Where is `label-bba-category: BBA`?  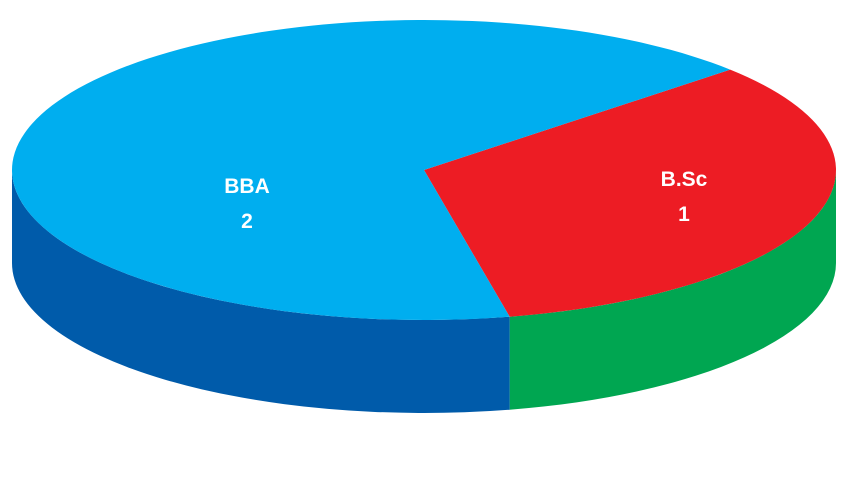 label-bba-category: BBA is located at coordinates (247, 186).